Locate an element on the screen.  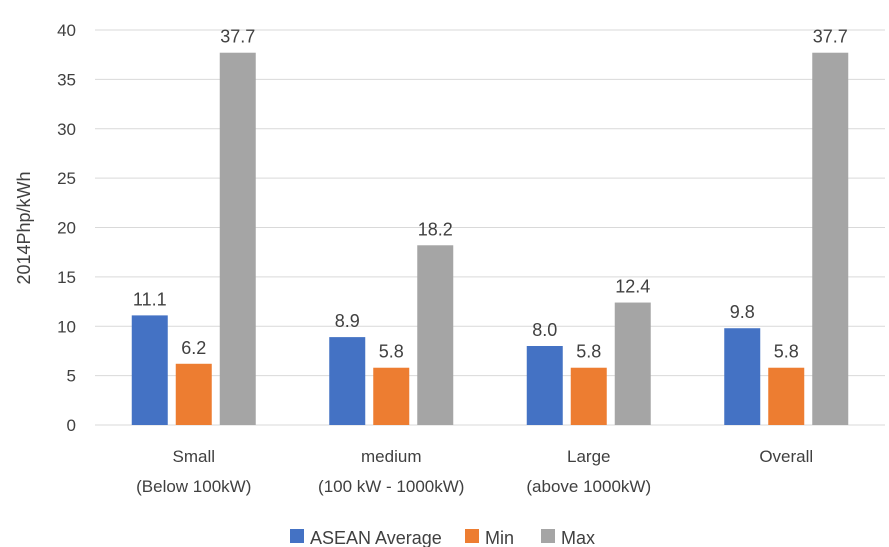
y-tick-label: 40 is located at coordinates (66, 30).